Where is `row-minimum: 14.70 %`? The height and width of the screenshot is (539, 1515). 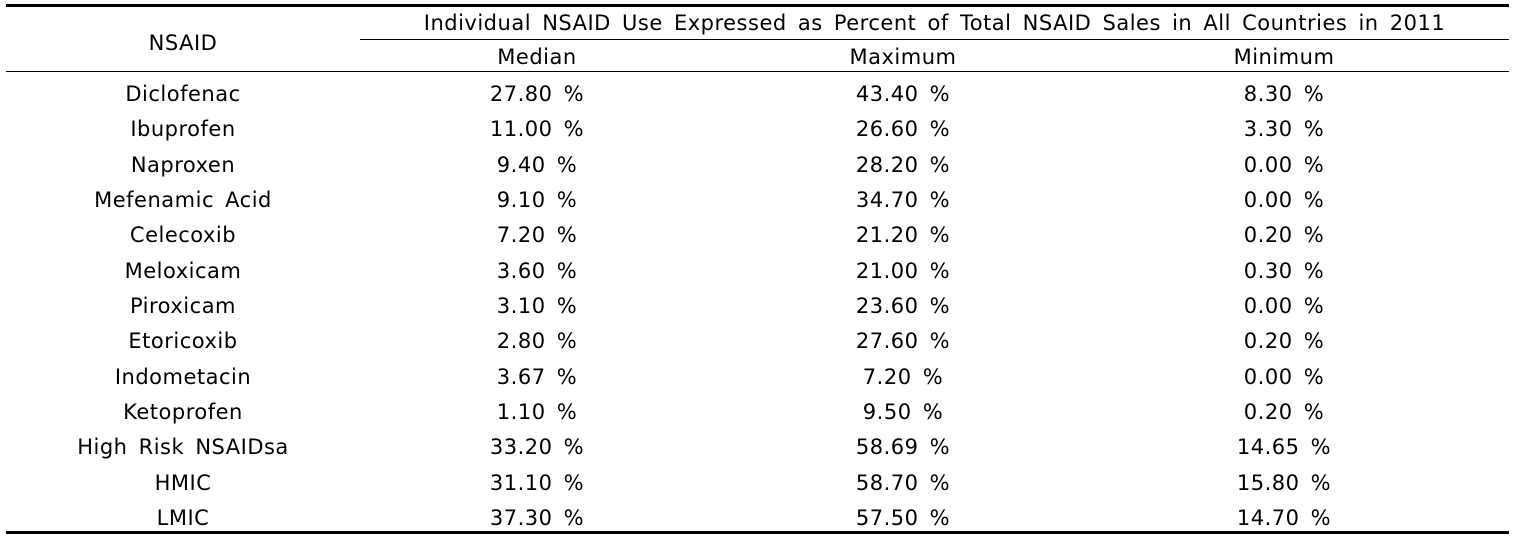
row-minimum: 14.70 % is located at coordinates (1284, 518).